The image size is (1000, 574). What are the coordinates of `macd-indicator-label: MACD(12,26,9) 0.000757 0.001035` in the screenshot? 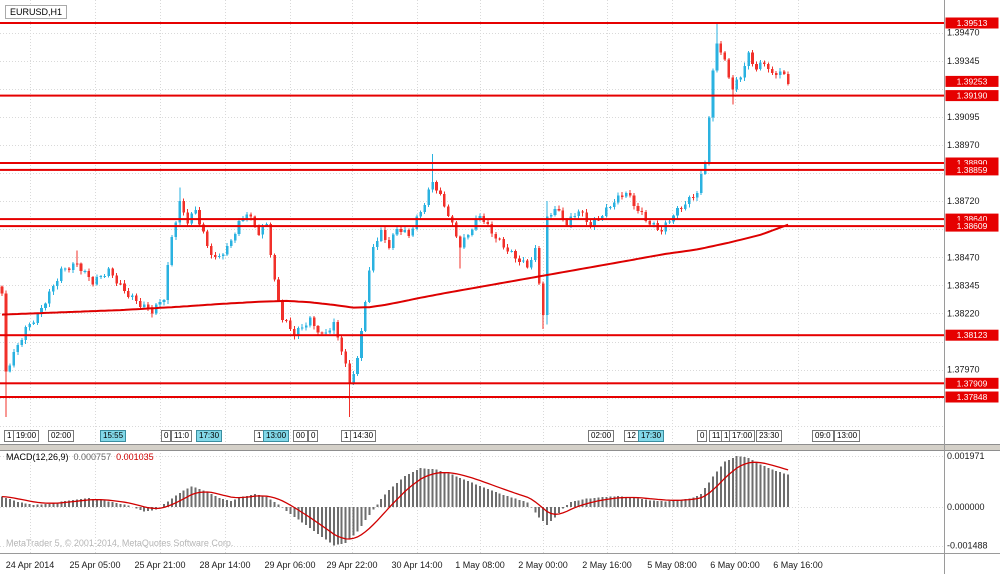 It's located at (80, 457).